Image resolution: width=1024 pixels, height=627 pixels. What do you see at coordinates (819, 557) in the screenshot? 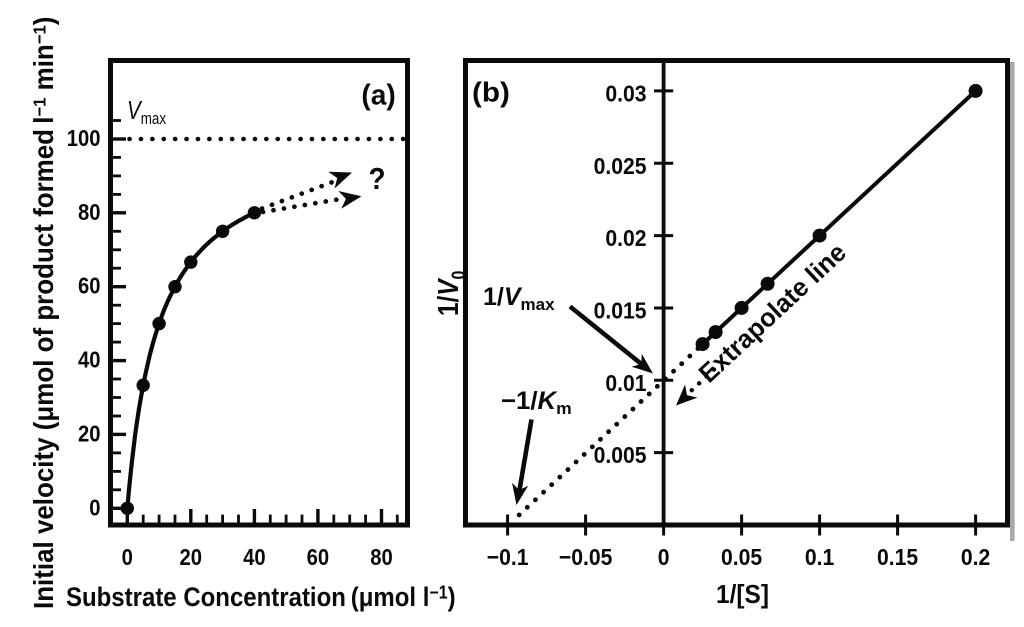
I see `svg-text: 0.1` at bounding box center [819, 557].